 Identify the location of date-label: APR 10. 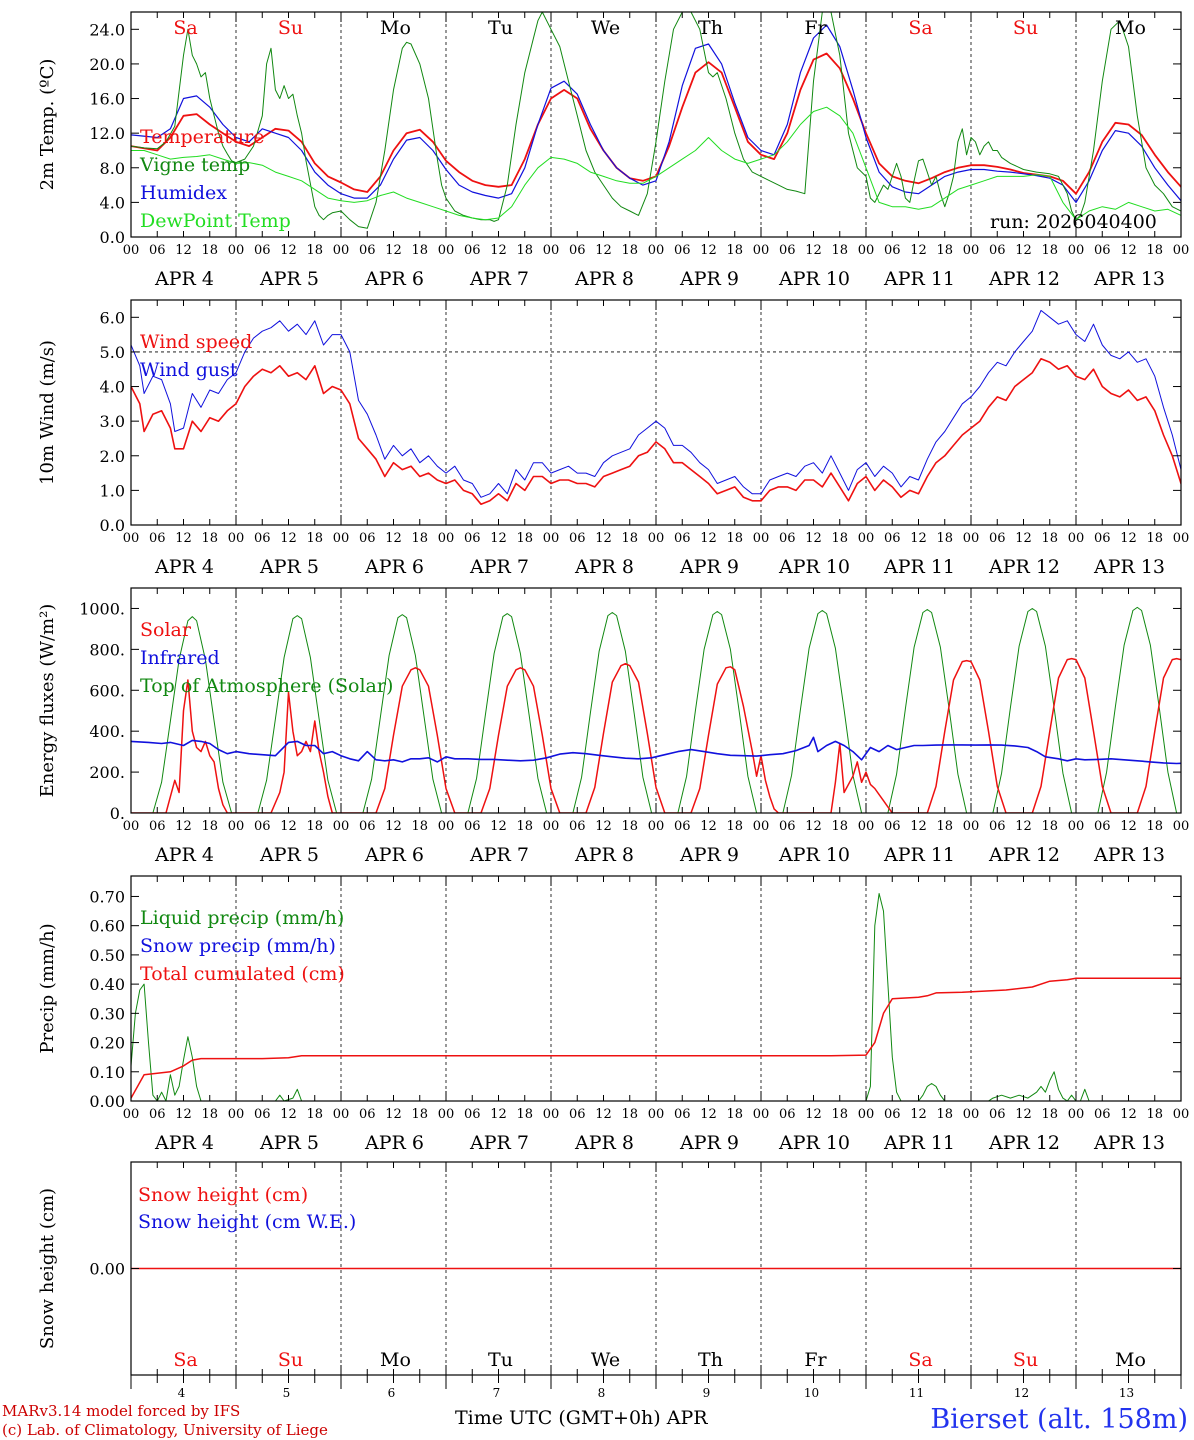
(814, 1143).